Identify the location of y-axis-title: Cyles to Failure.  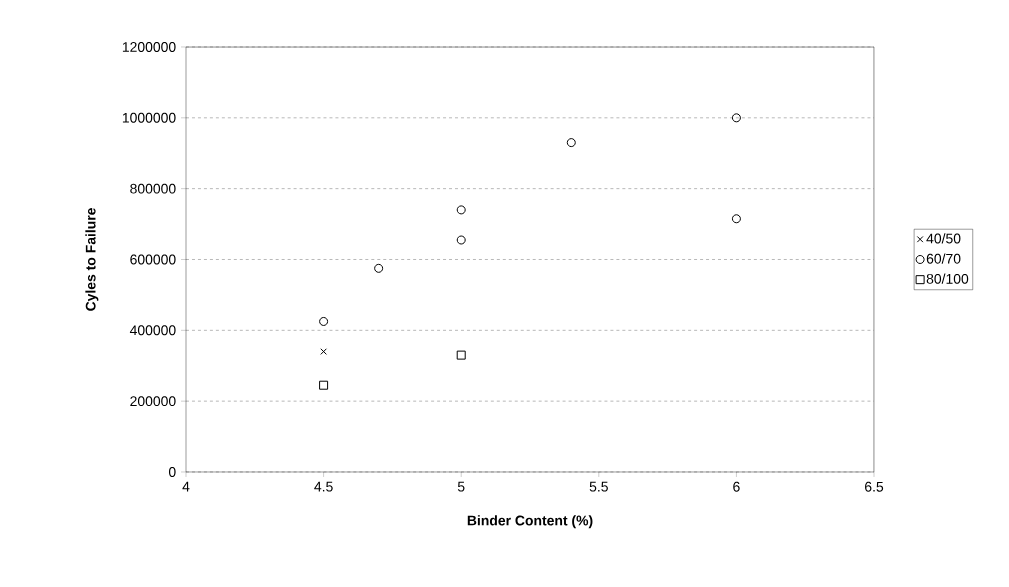
(92, 259).